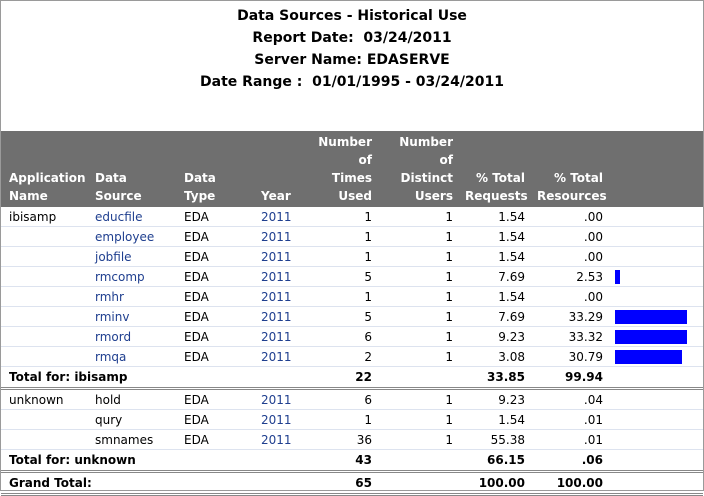  I want to click on pct-resources-cell: 33.32, so click(568, 336).